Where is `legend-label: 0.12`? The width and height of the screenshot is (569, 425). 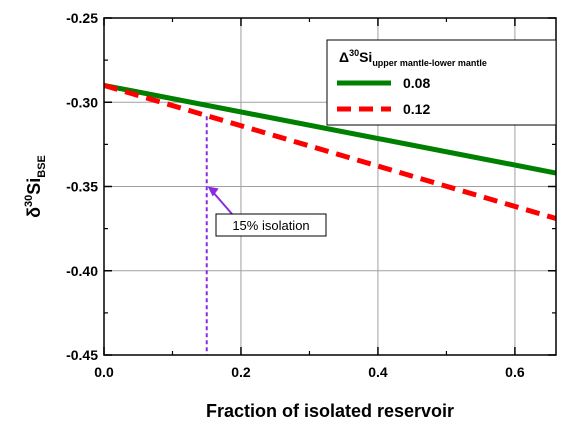 legend-label: 0.12 is located at coordinates (416, 109).